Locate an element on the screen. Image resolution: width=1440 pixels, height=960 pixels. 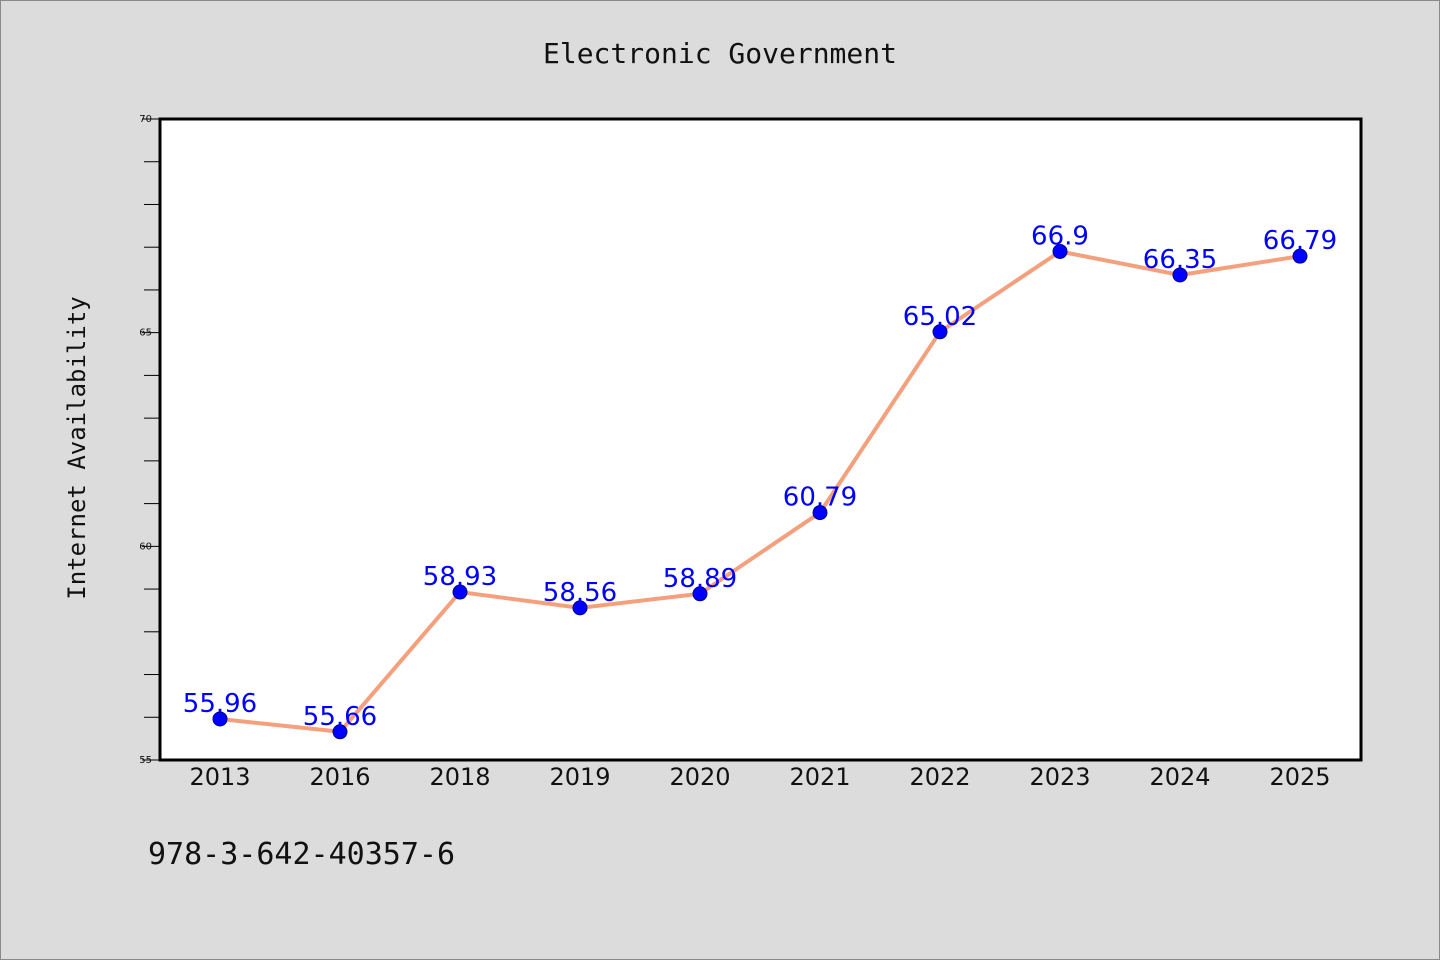
x-tick-label: 2013 is located at coordinates (219, 777).